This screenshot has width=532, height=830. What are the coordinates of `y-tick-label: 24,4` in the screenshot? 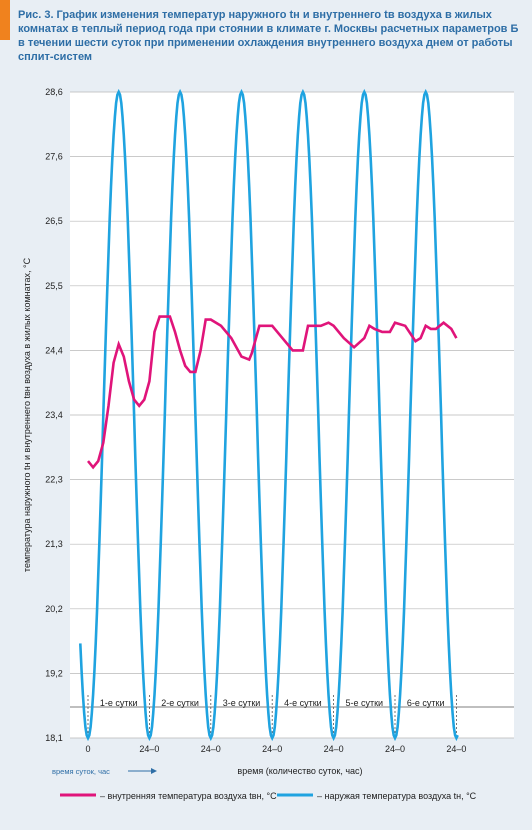 It's located at (54, 350).